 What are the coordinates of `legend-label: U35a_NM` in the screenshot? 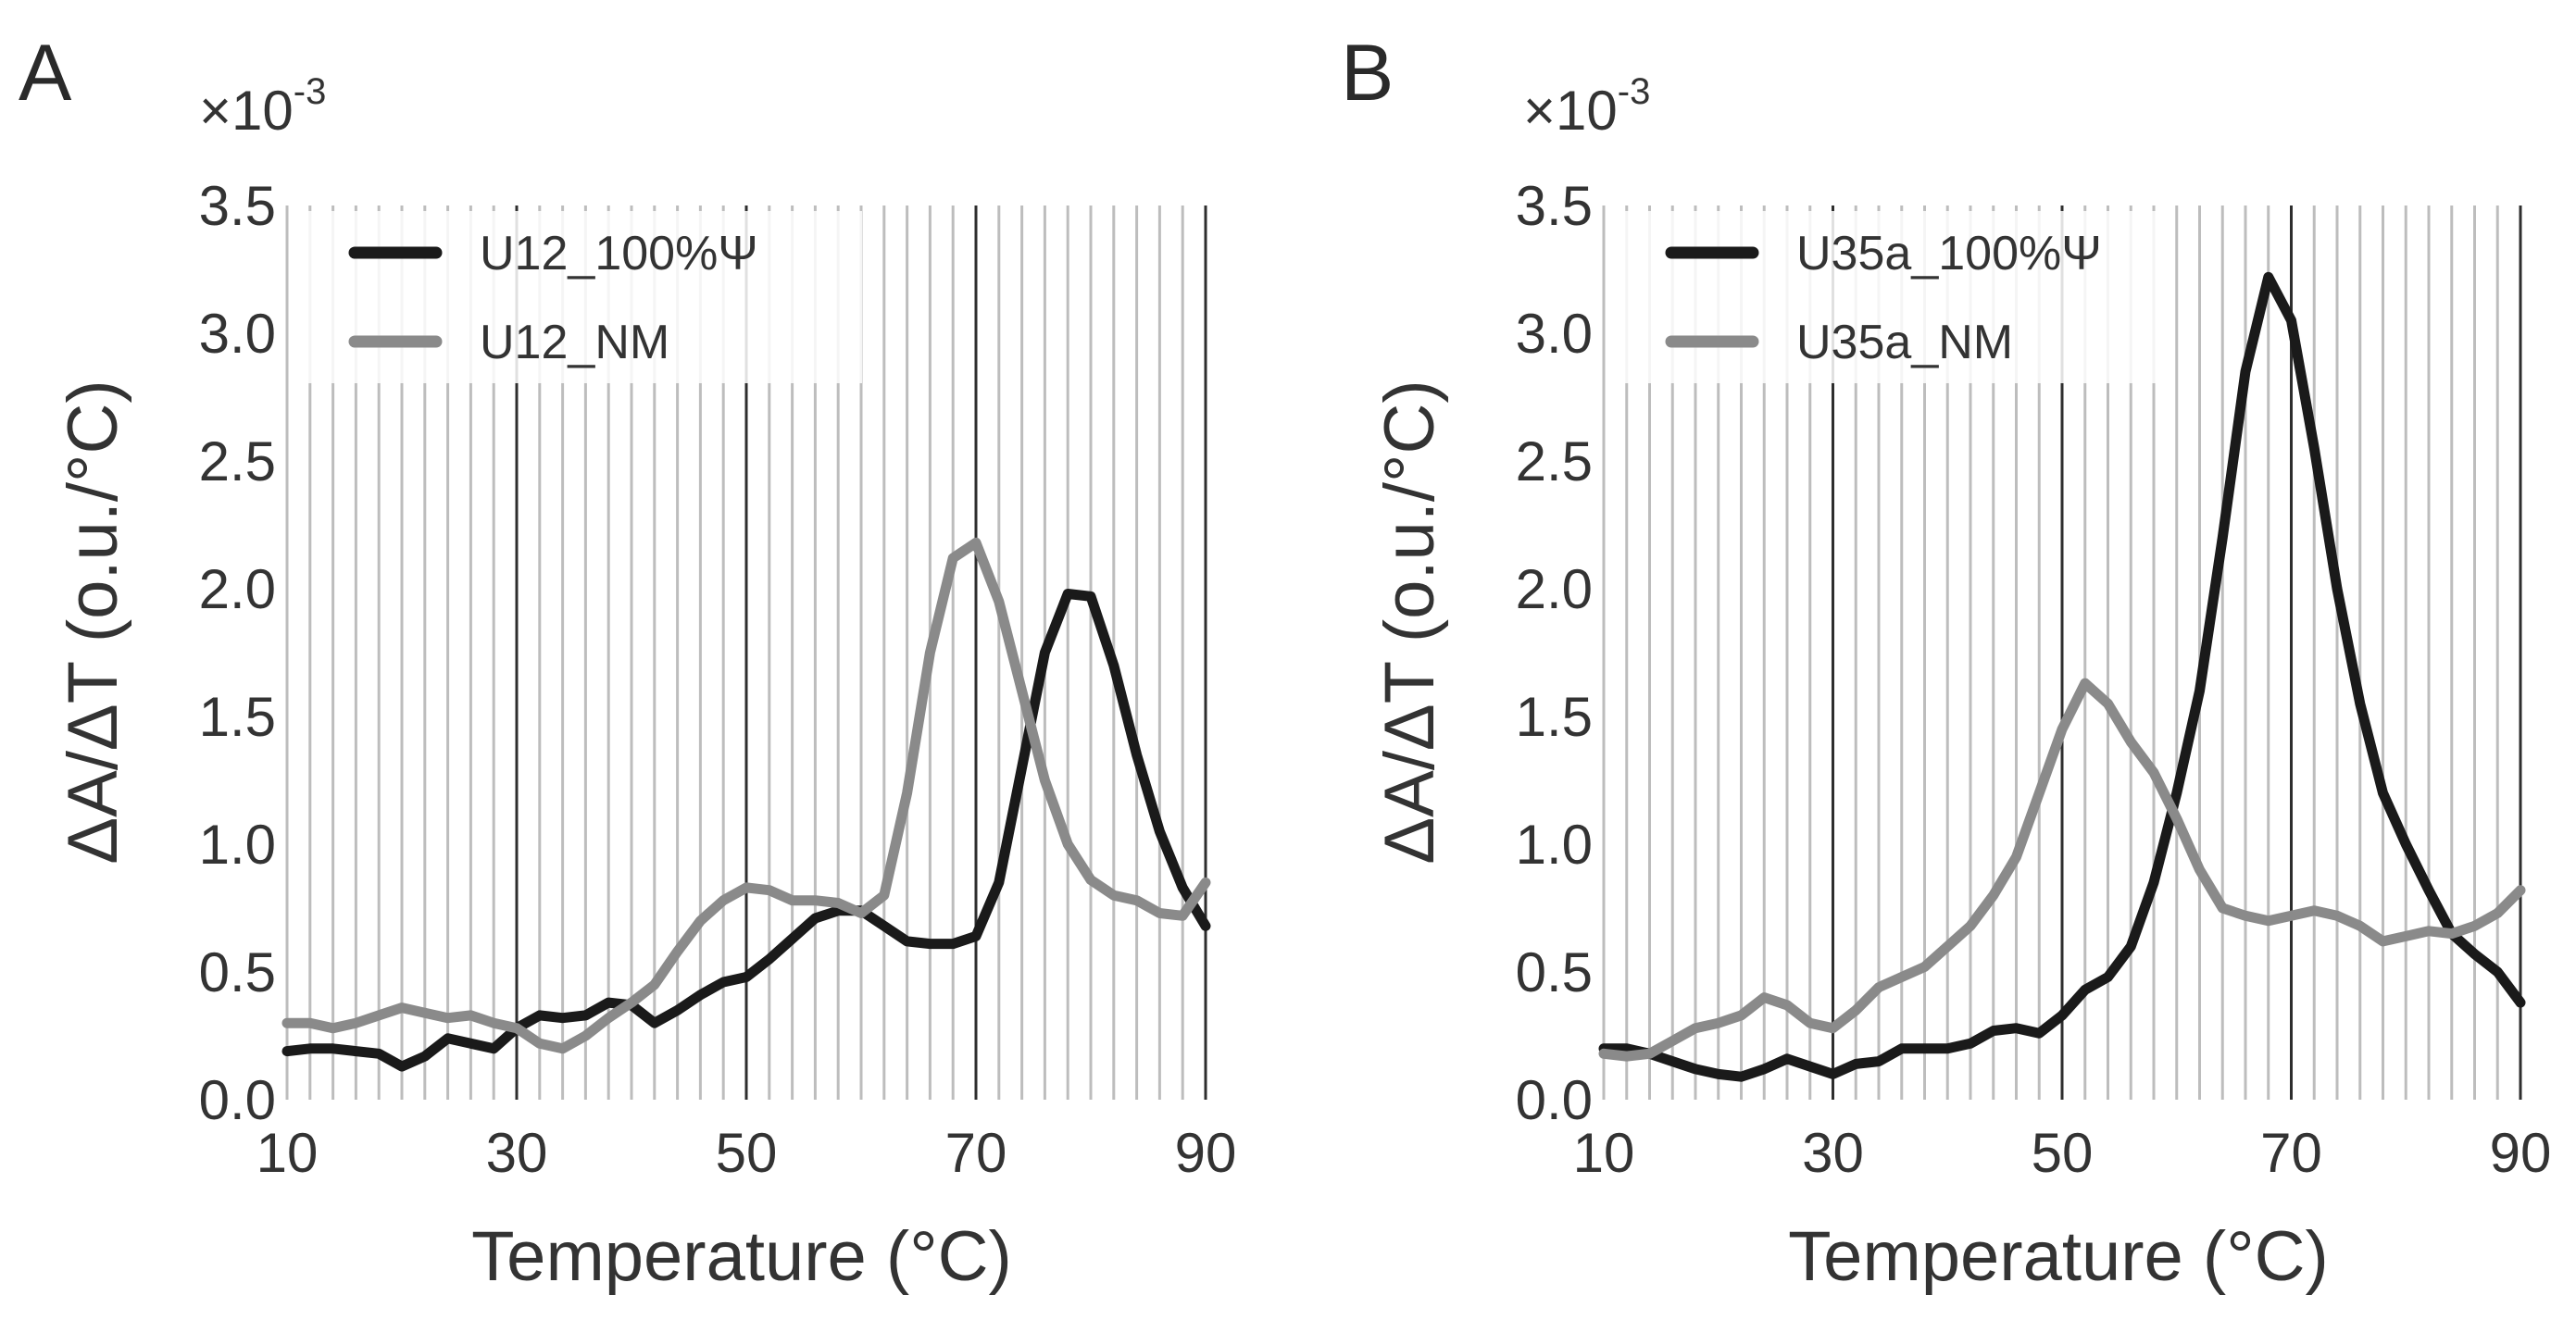 It's located at (1904, 342).